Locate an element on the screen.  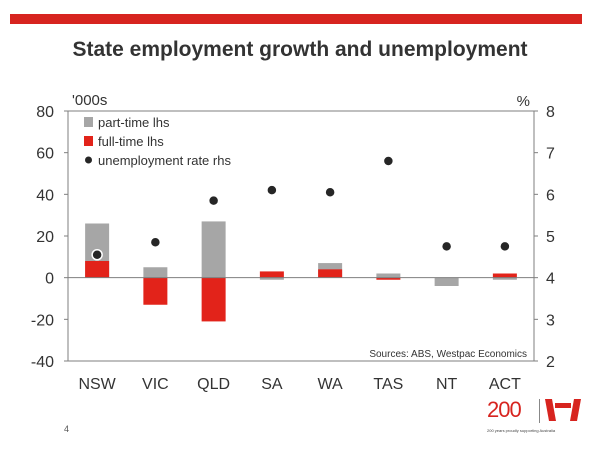
left-tick-label: -20 is located at coordinates (42, 320).